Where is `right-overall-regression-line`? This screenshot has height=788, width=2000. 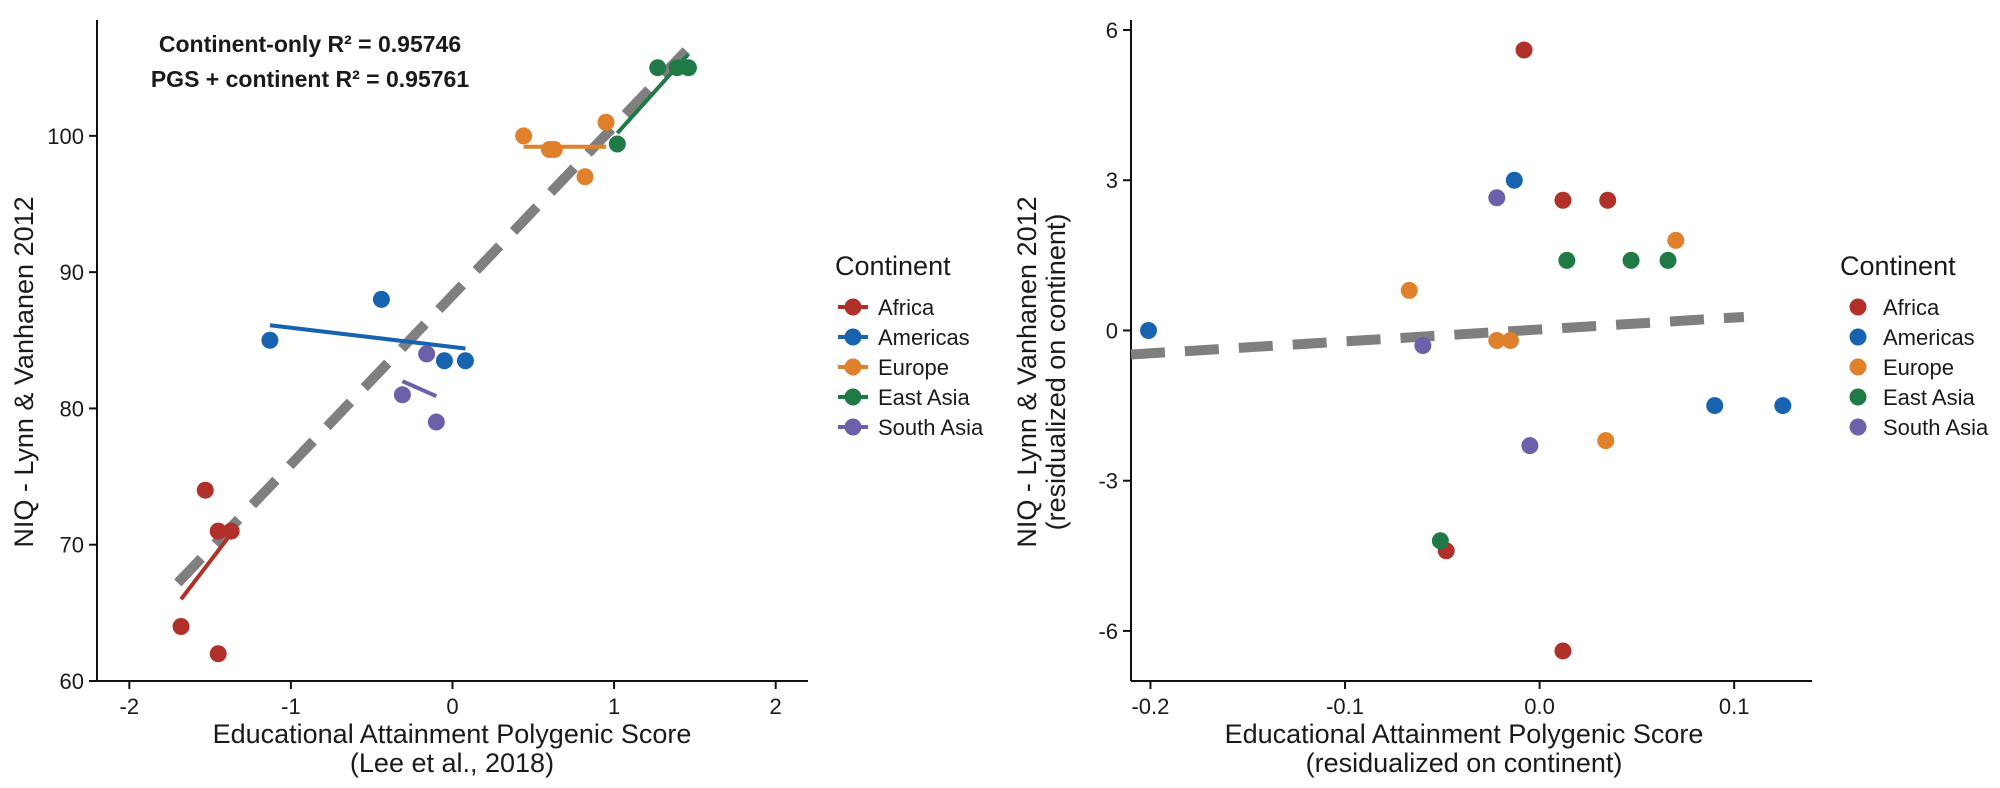
right-overall-regression-line is located at coordinates (1437, 335).